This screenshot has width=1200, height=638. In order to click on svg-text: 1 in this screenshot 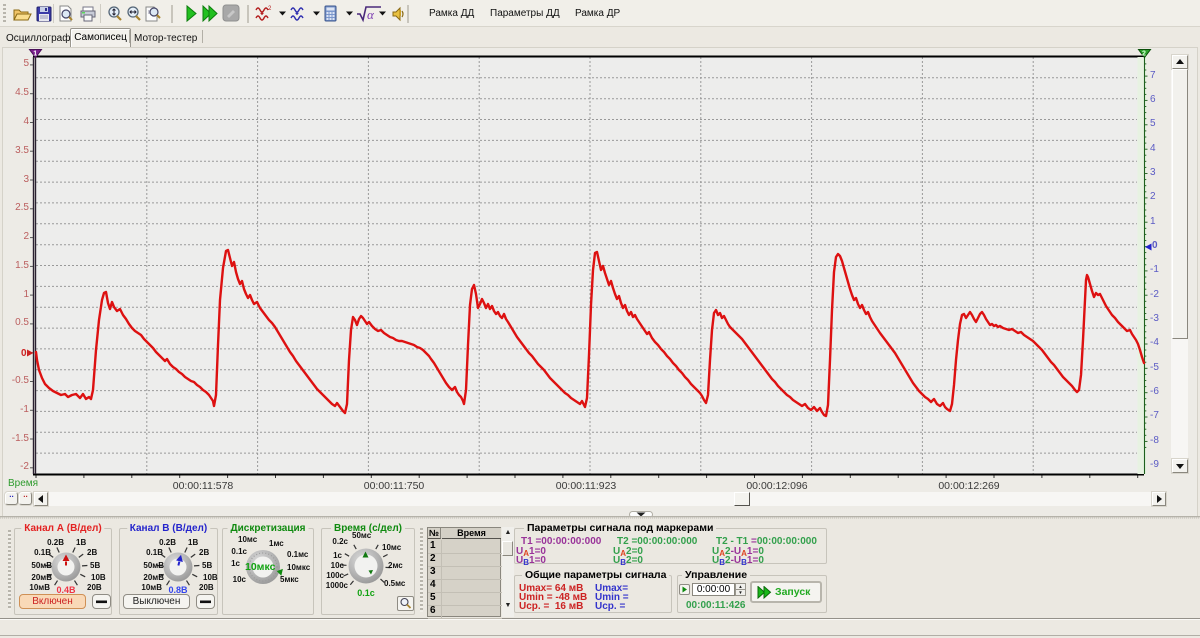, I will do `click(35, 54)`.